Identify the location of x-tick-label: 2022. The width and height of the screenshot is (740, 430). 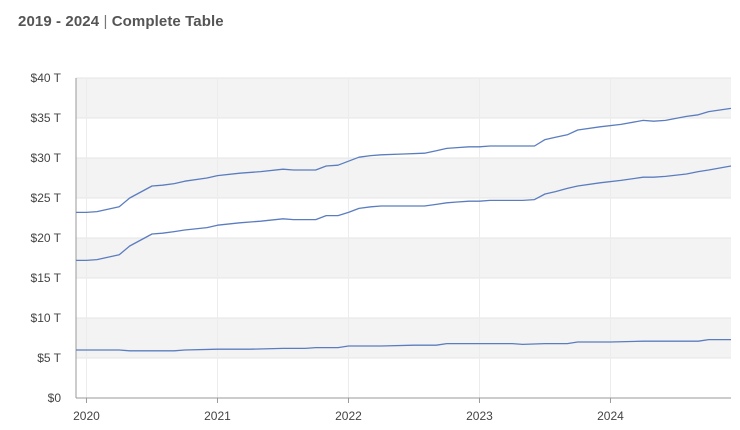
(348, 416).